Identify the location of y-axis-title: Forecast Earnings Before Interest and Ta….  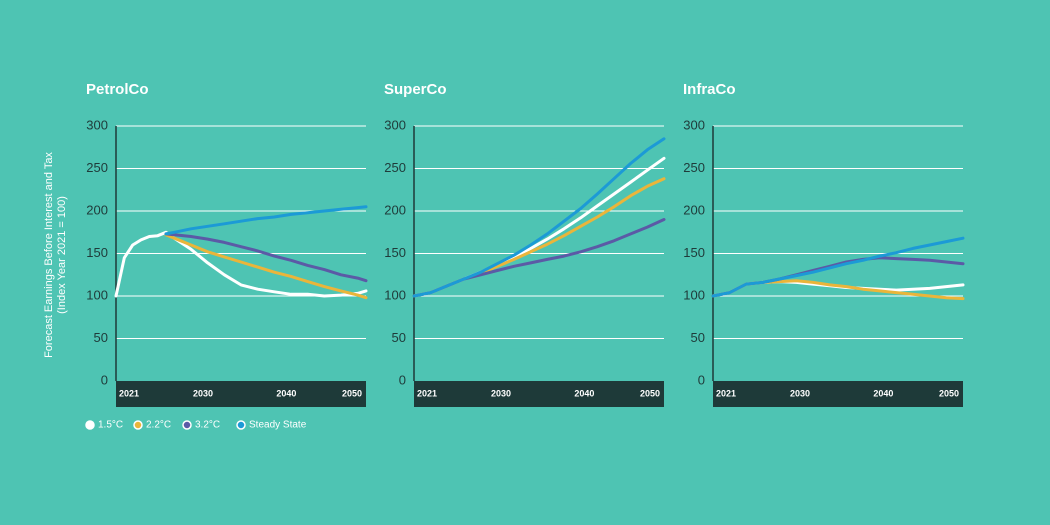
(55, 255).